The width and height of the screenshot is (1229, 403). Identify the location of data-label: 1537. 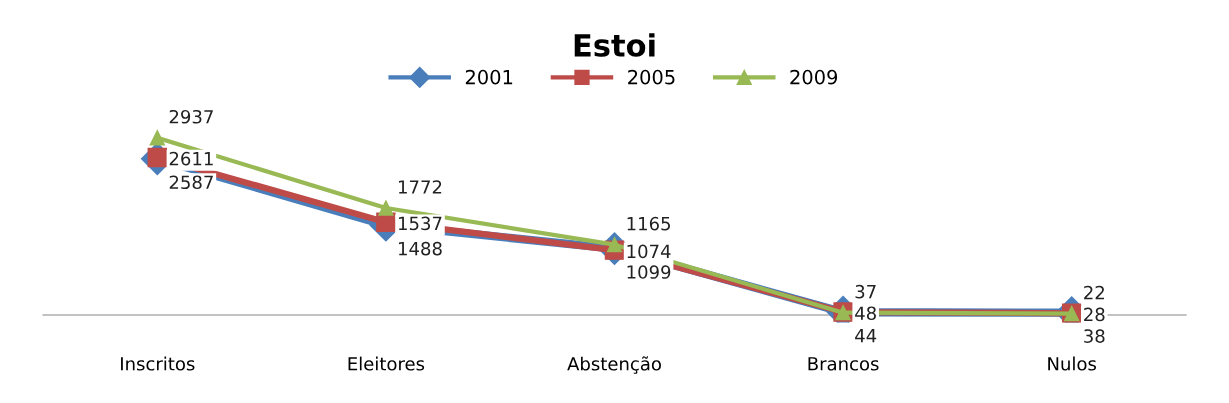
(420, 223).